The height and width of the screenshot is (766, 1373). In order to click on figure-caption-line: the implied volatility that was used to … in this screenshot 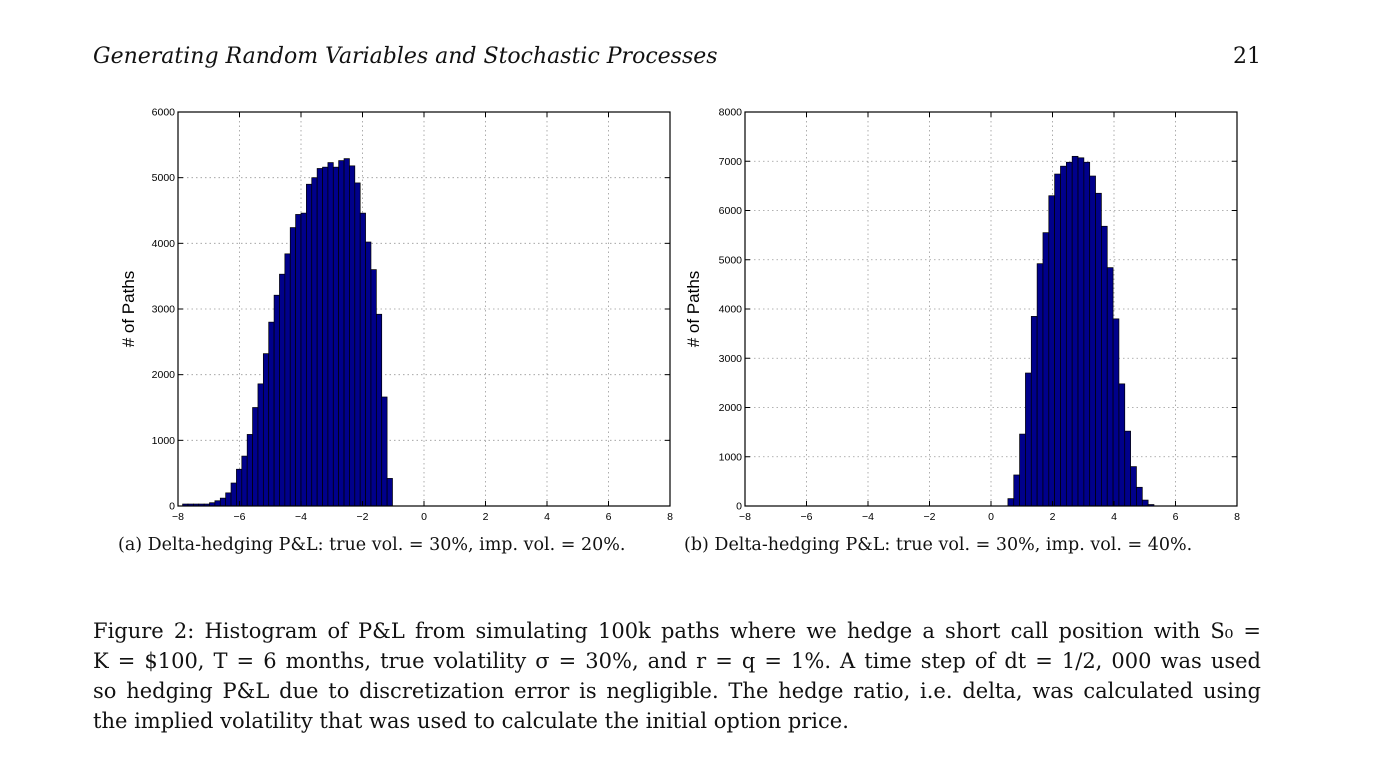, I will do `click(471, 721)`.